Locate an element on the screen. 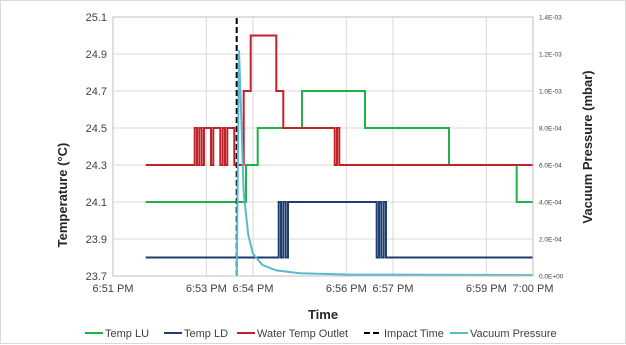  y2-tick-label: 1.4E-03 is located at coordinates (550, 18).